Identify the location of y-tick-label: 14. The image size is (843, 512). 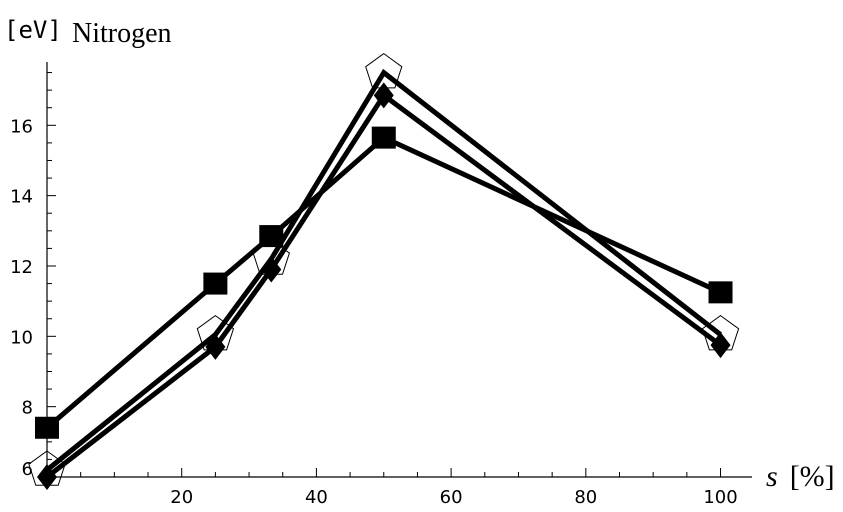
(21, 197).